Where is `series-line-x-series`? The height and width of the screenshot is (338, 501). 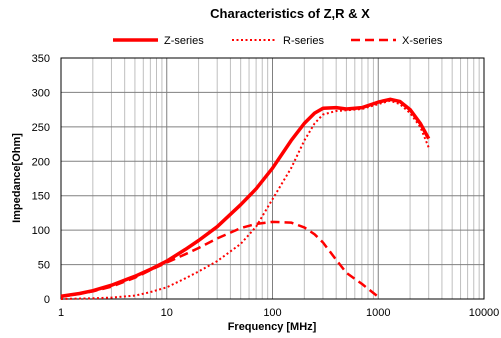
series-line-x-series is located at coordinates (220, 259).